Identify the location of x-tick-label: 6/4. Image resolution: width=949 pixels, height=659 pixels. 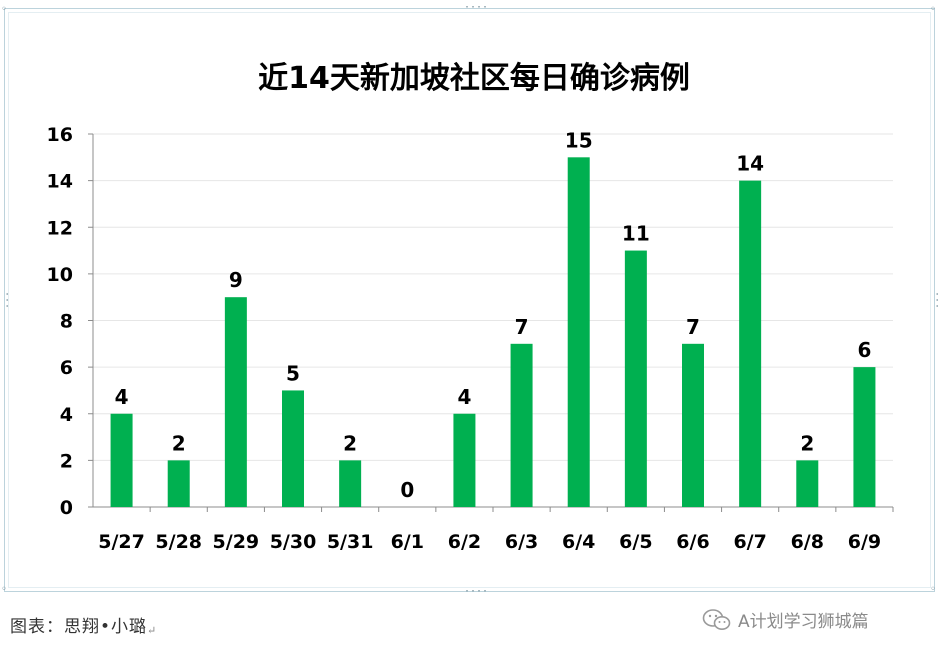
(578, 542).